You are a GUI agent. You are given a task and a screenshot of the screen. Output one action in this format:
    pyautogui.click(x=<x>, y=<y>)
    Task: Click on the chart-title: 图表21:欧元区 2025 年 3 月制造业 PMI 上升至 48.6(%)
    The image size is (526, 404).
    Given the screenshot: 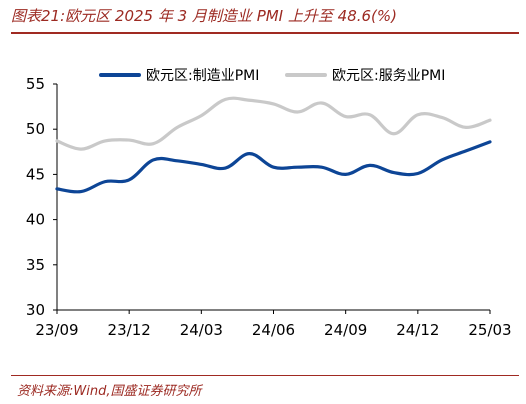 What is the action you would take?
    pyautogui.click(x=204, y=16)
    